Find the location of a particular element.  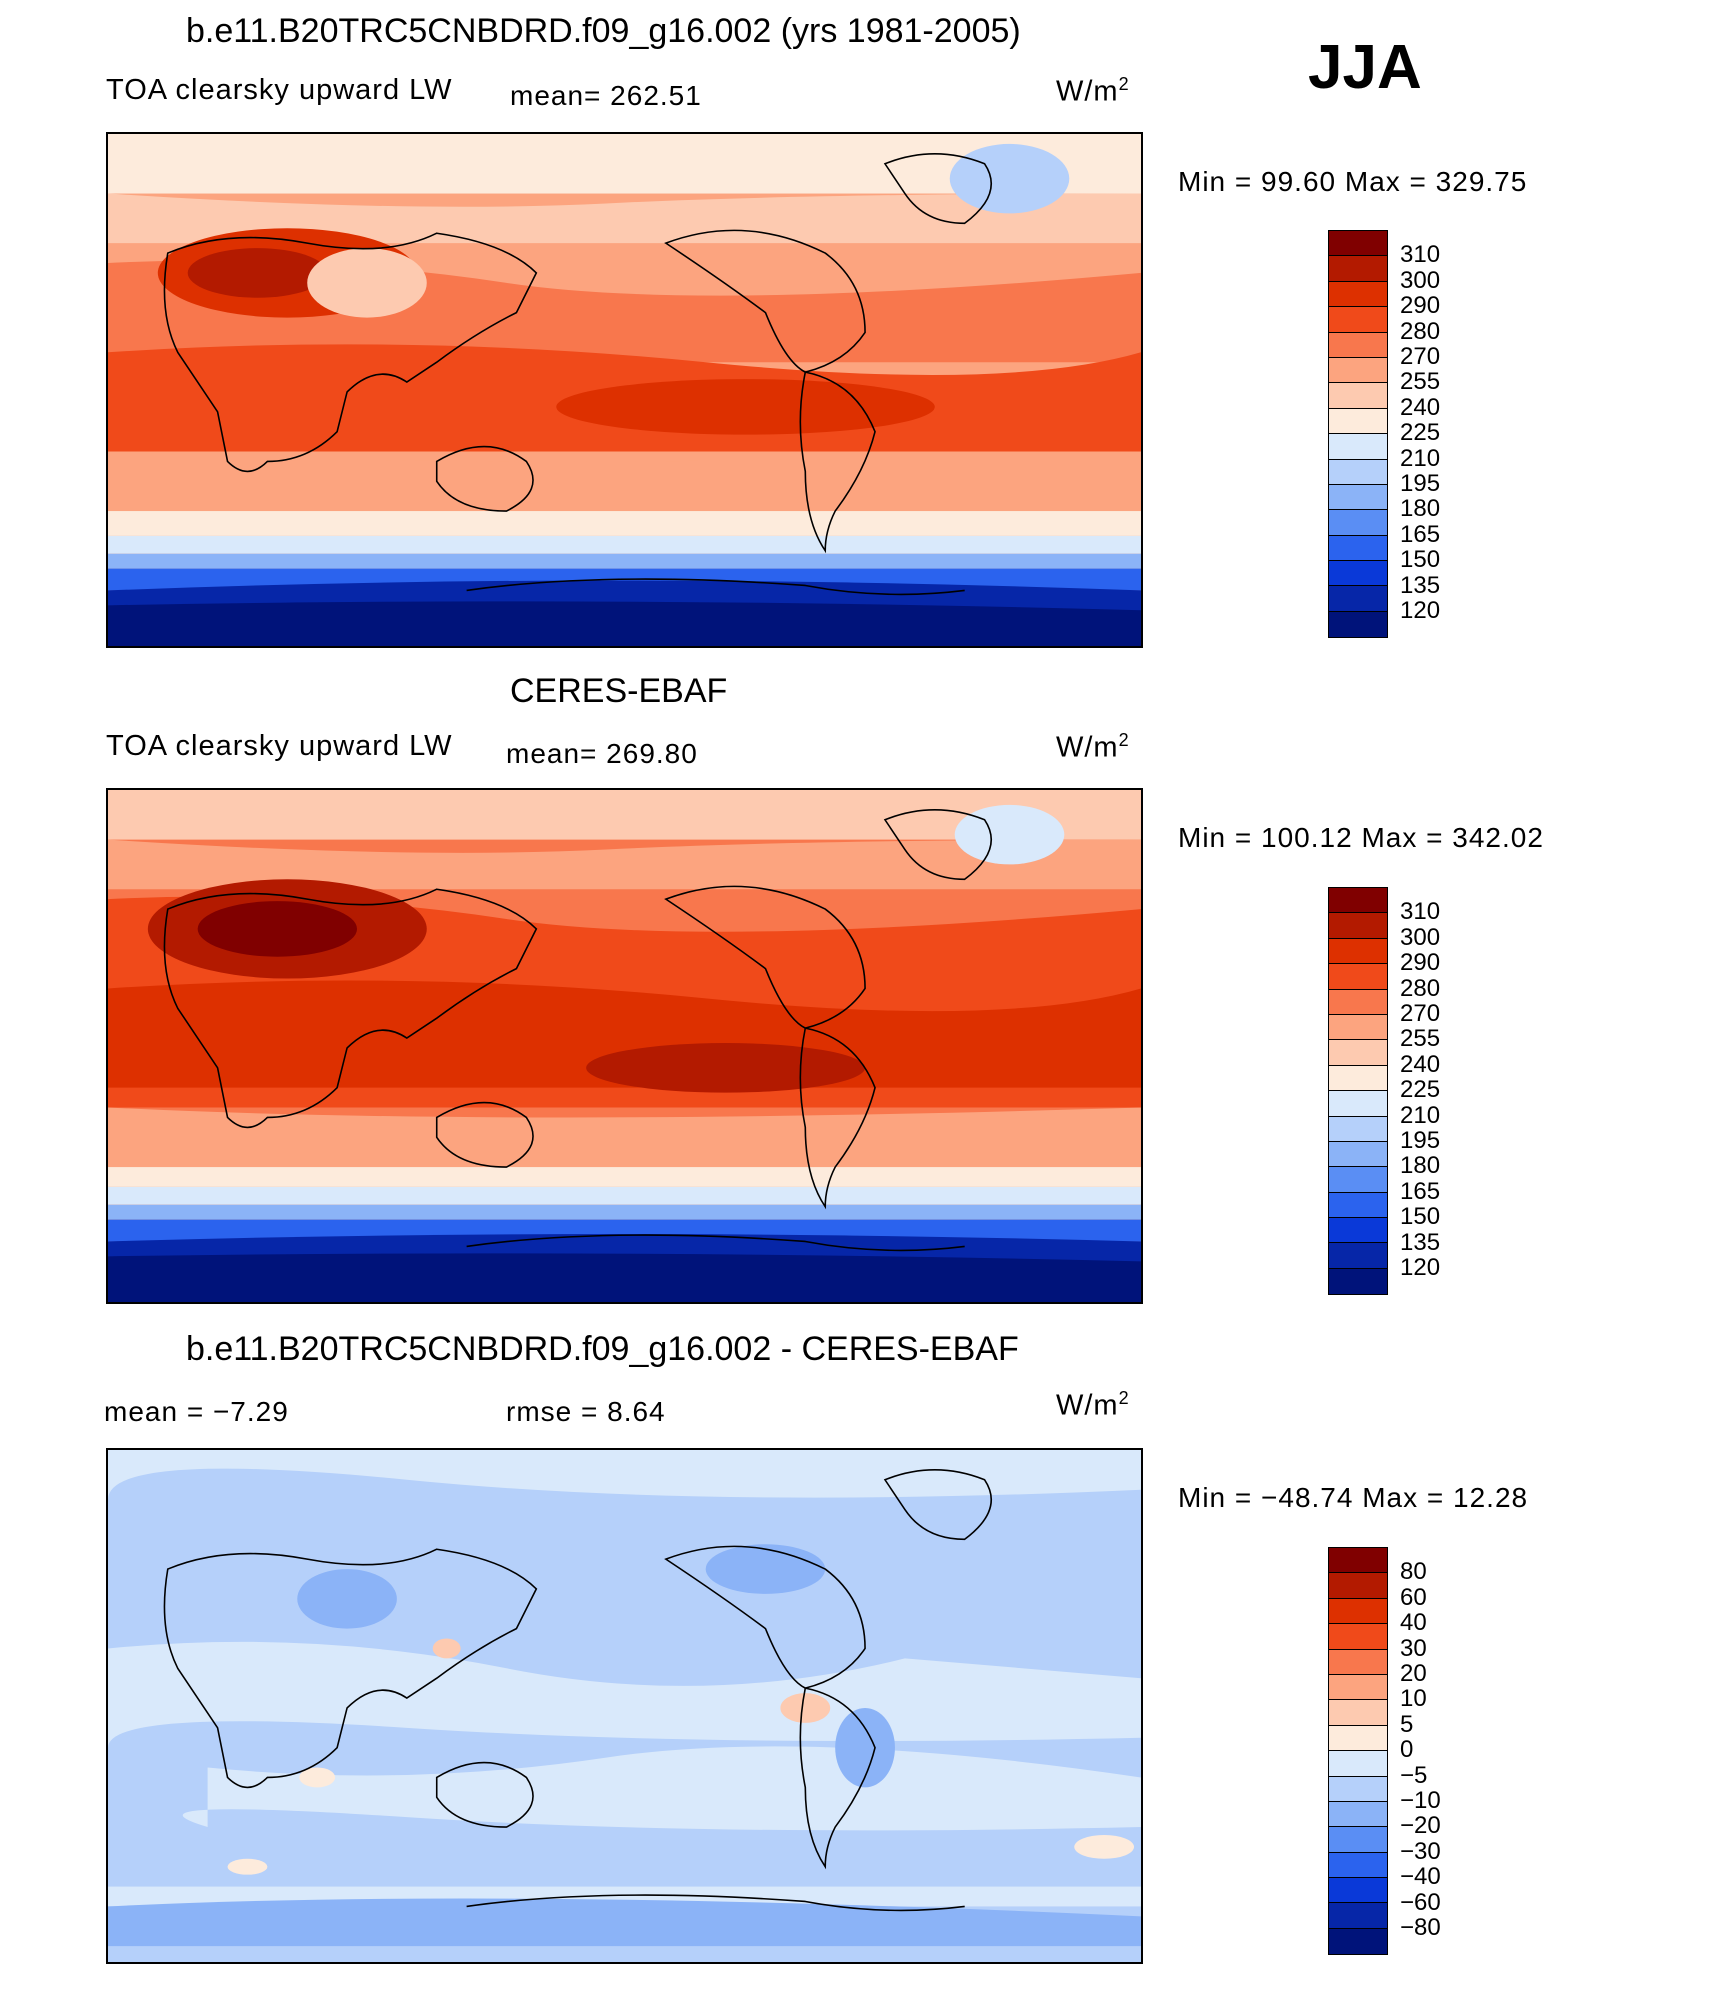

panel-1-minmax: Min = 99.60 Max = 329.75 is located at coordinates (1353, 181).